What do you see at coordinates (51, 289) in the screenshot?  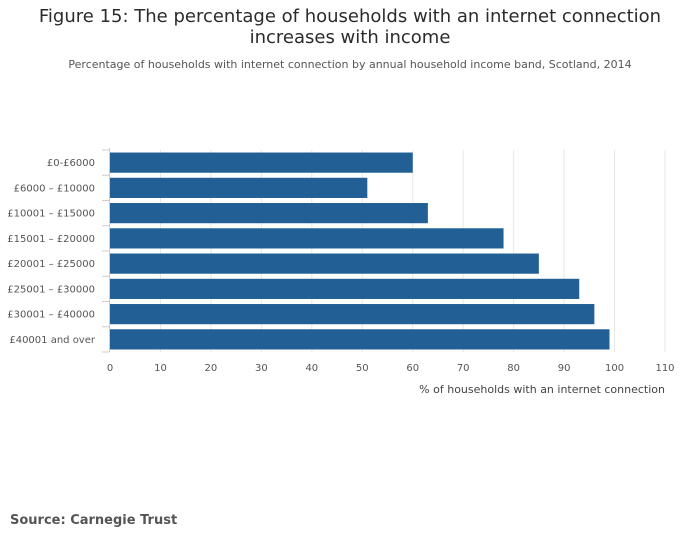 I see `y-category-label-5: £25001 – £30000` at bounding box center [51, 289].